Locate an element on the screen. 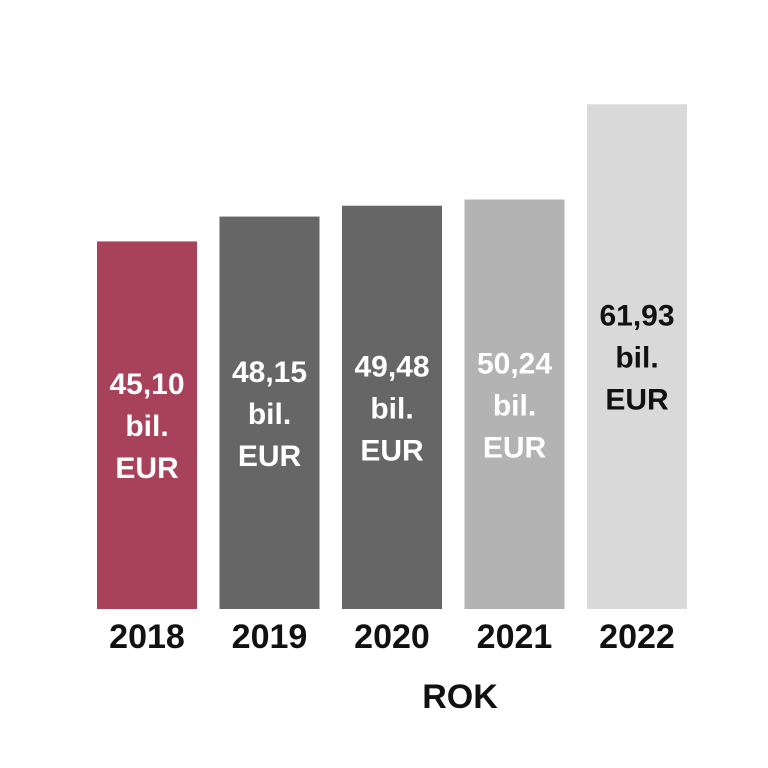 The image size is (768, 768). data-label-line: 50,24 is located at coordinates (514, 363).